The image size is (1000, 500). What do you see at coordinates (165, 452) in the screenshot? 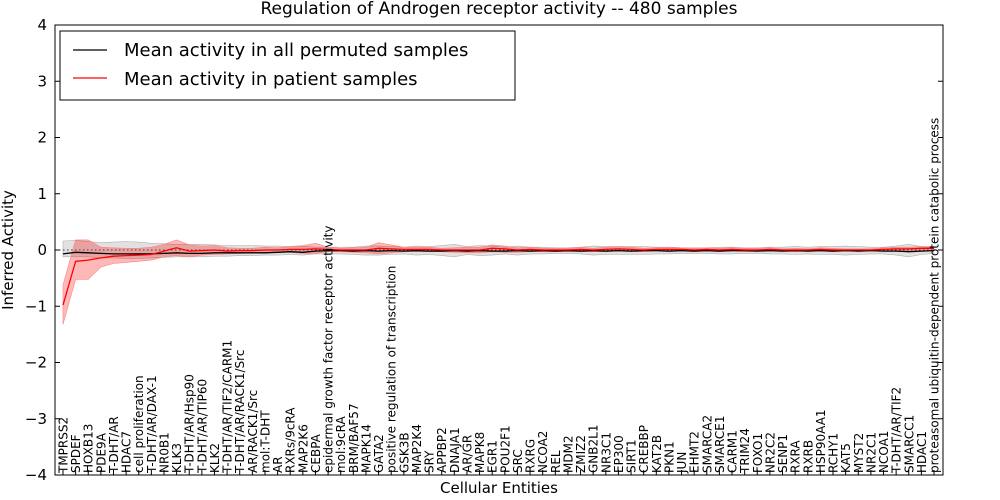
I see `x-category-label: NR0B1` at bounding box center [165, 452].